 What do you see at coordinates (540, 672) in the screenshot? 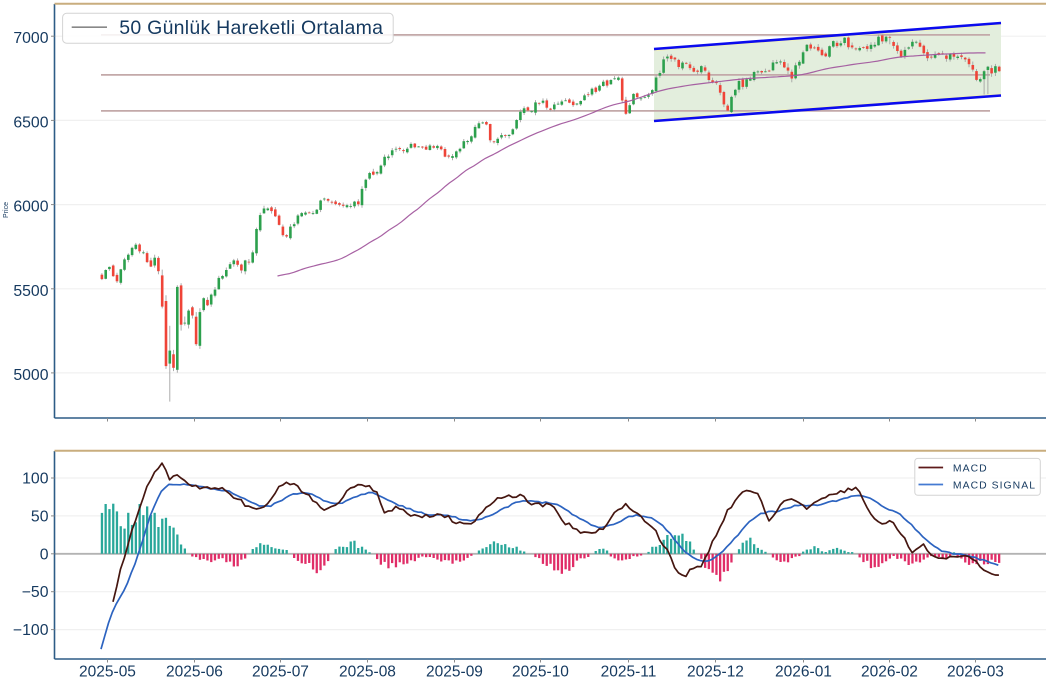
I see `svg-text: 2025-10` at bounding box center [540, 672].